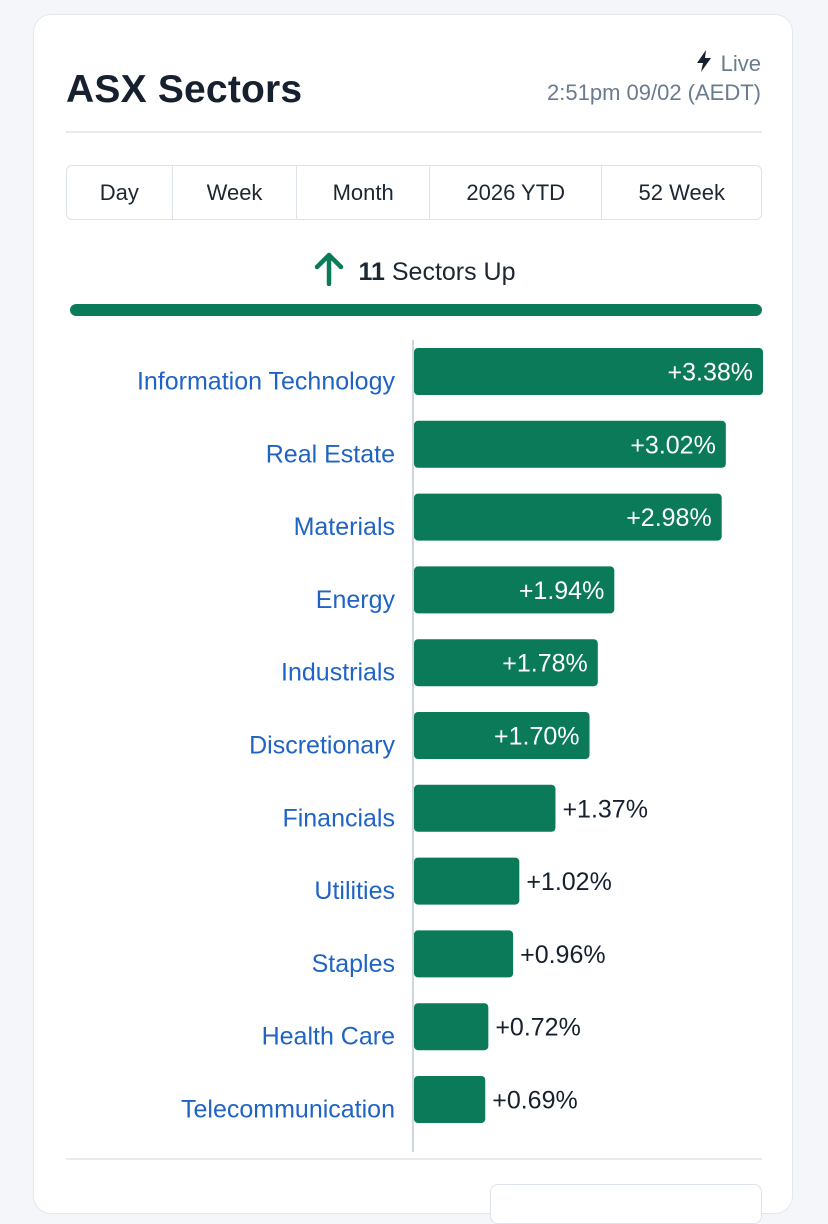 Image resolution: width=828 pixels, height=1224 pixels. I want to click on sectors-up-count: 11, so click(371, 272).